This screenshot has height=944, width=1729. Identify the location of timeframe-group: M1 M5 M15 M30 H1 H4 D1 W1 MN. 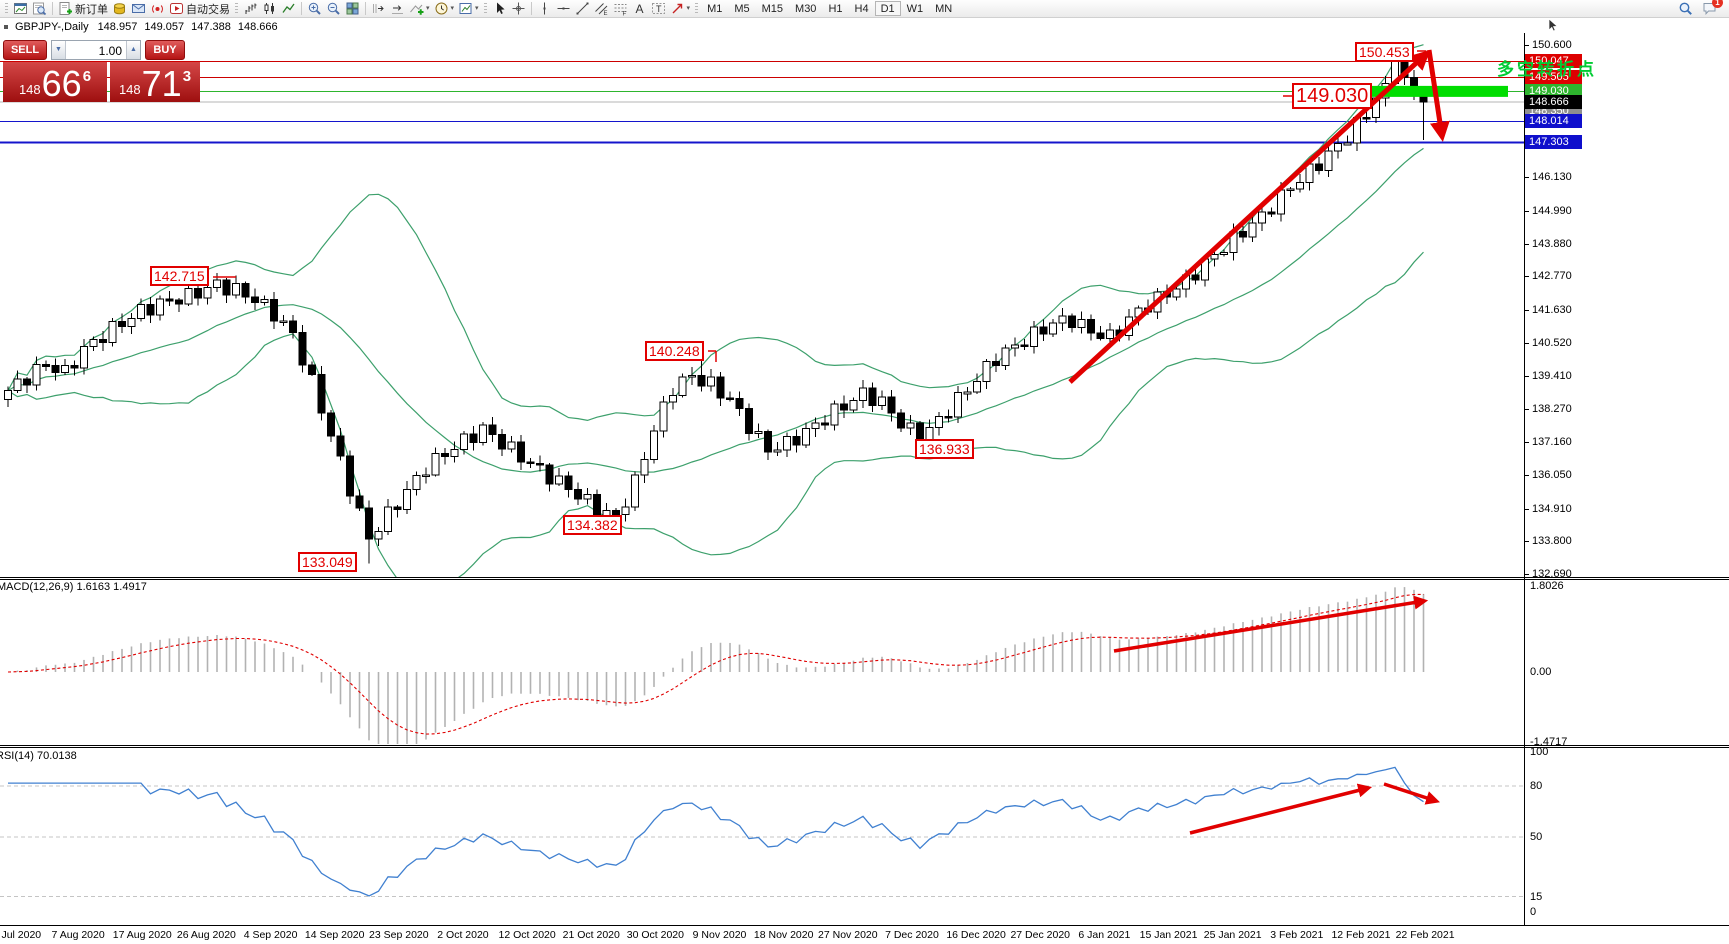
(829, 8).